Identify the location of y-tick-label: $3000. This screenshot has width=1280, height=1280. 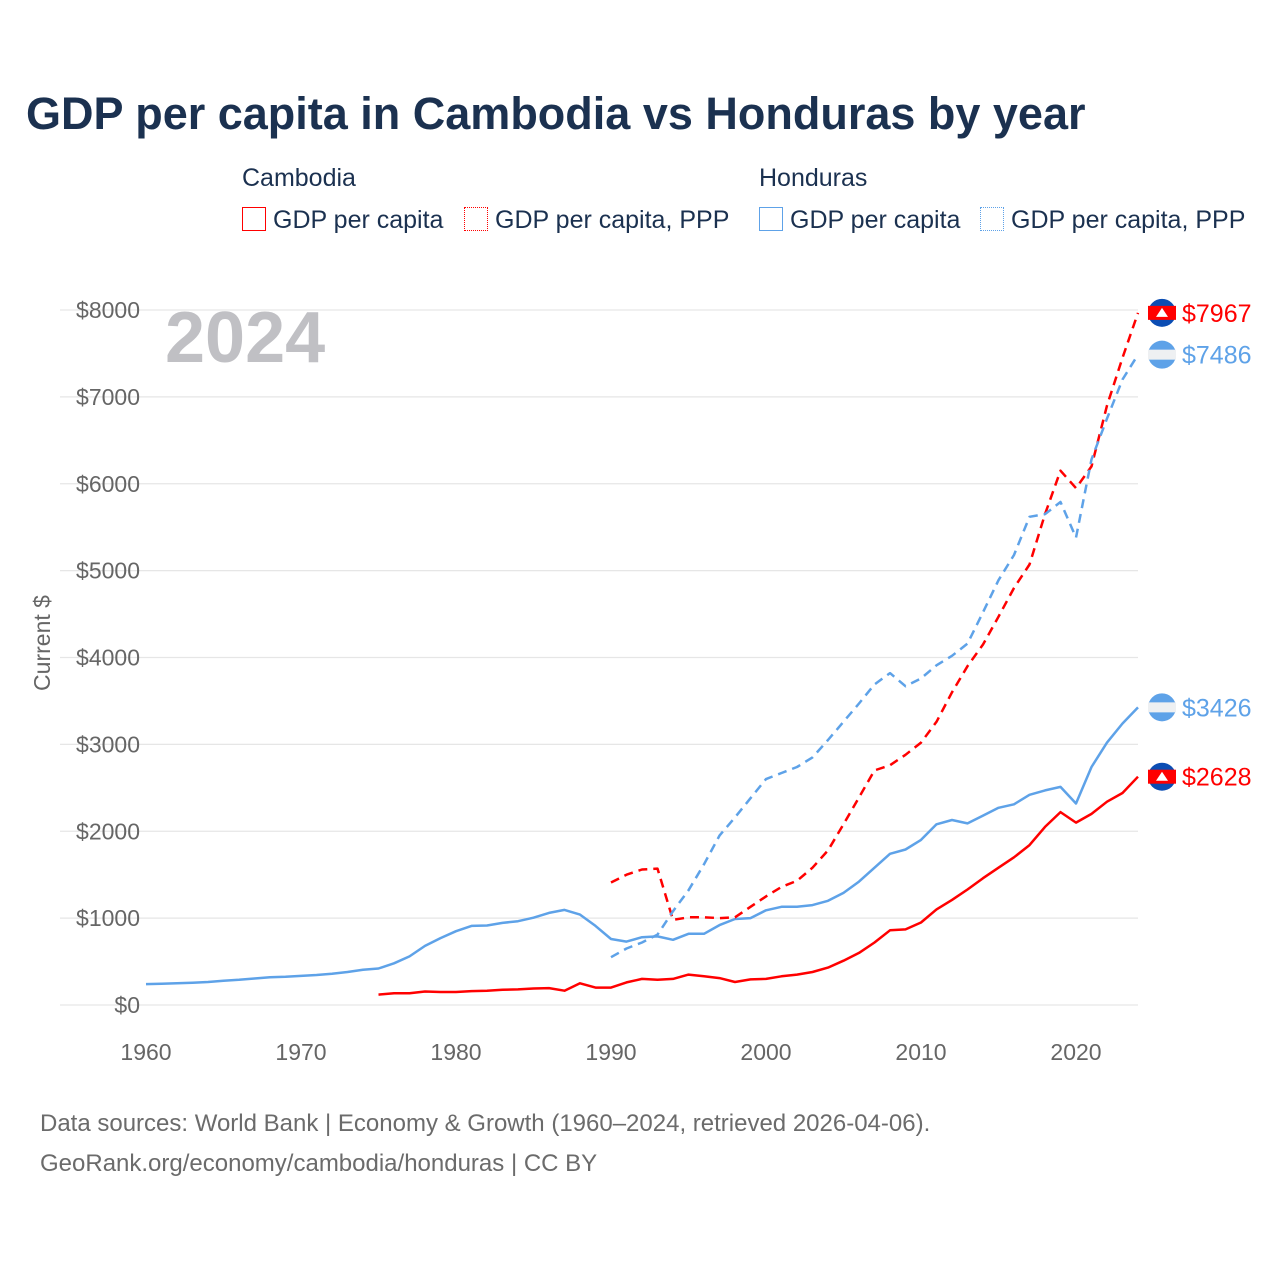
(108, 744).